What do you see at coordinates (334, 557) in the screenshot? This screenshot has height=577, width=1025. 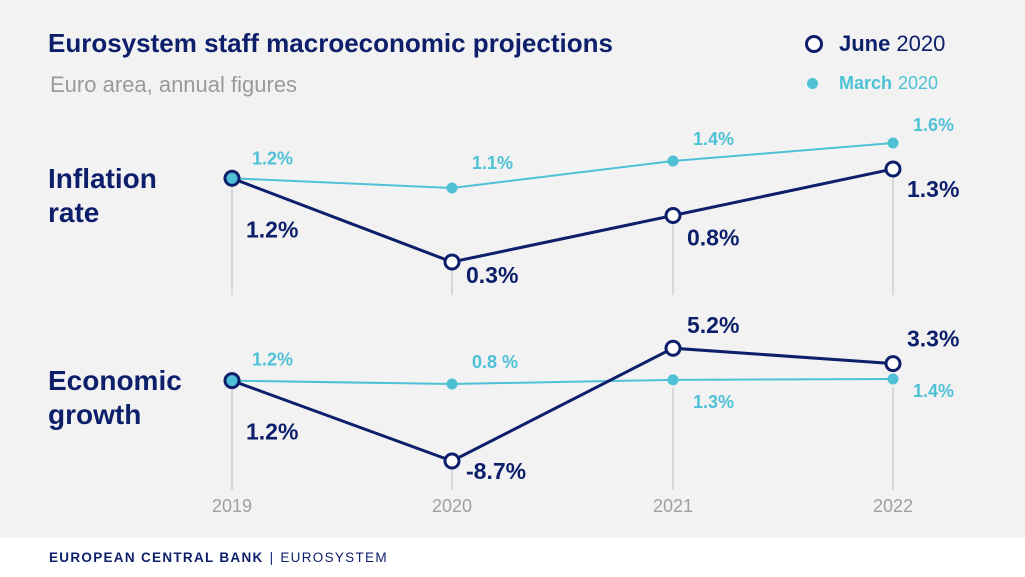 I see `footer-eurosystem: EUROSYSTEM` at bounding box center [334, 557].